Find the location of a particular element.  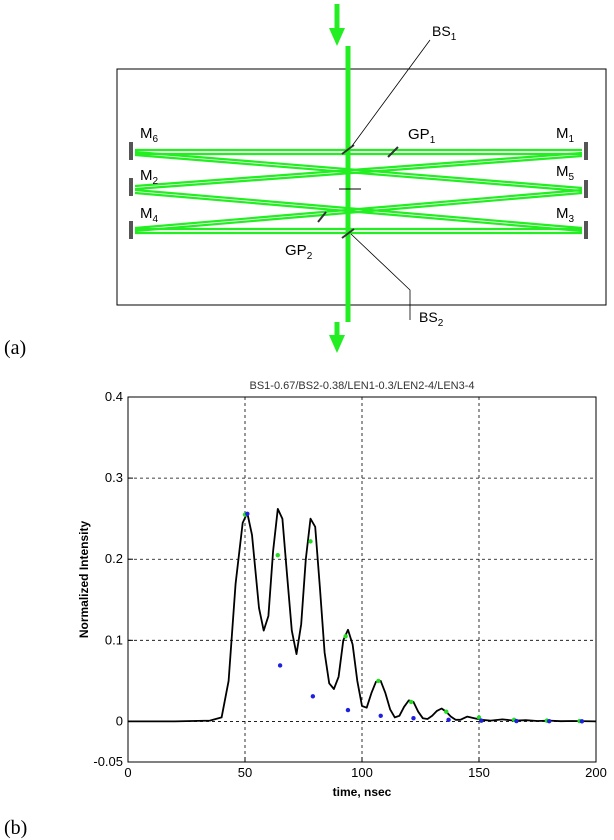

y-tick-label: 0.3 is located at coordinates (114, 477).